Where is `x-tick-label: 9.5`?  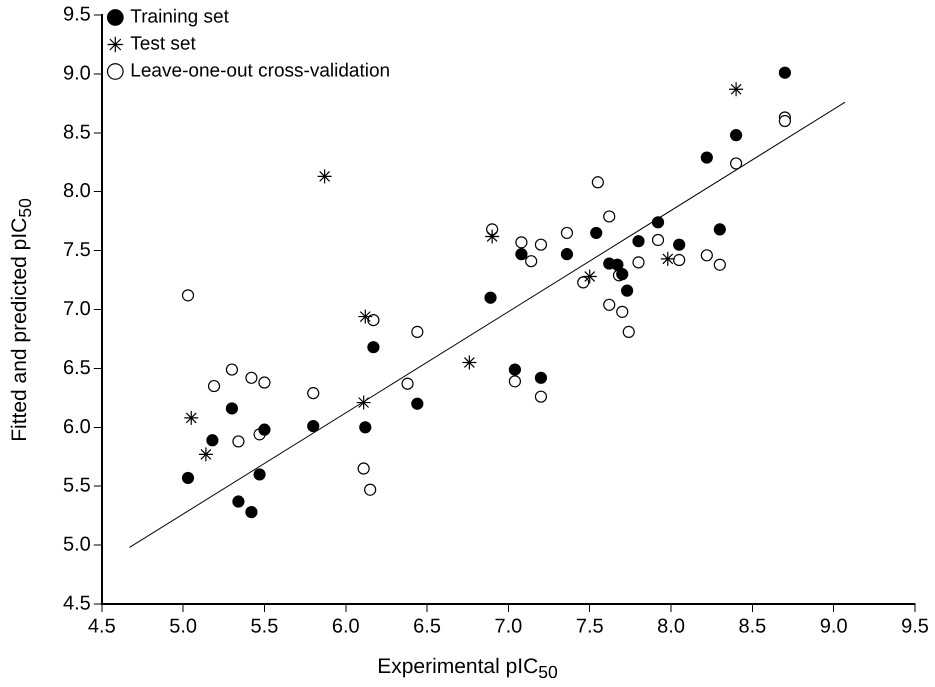
x-tick-label: 9.5 is located at coordinates (915, 627).